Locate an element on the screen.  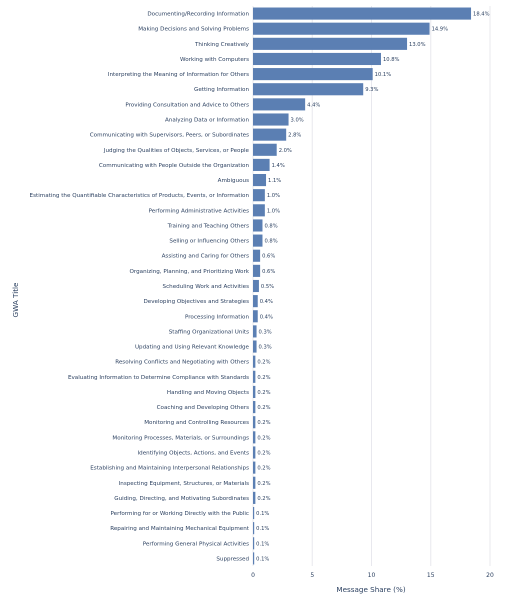
data-label: 2.0% is located at coordinates (285, 151).